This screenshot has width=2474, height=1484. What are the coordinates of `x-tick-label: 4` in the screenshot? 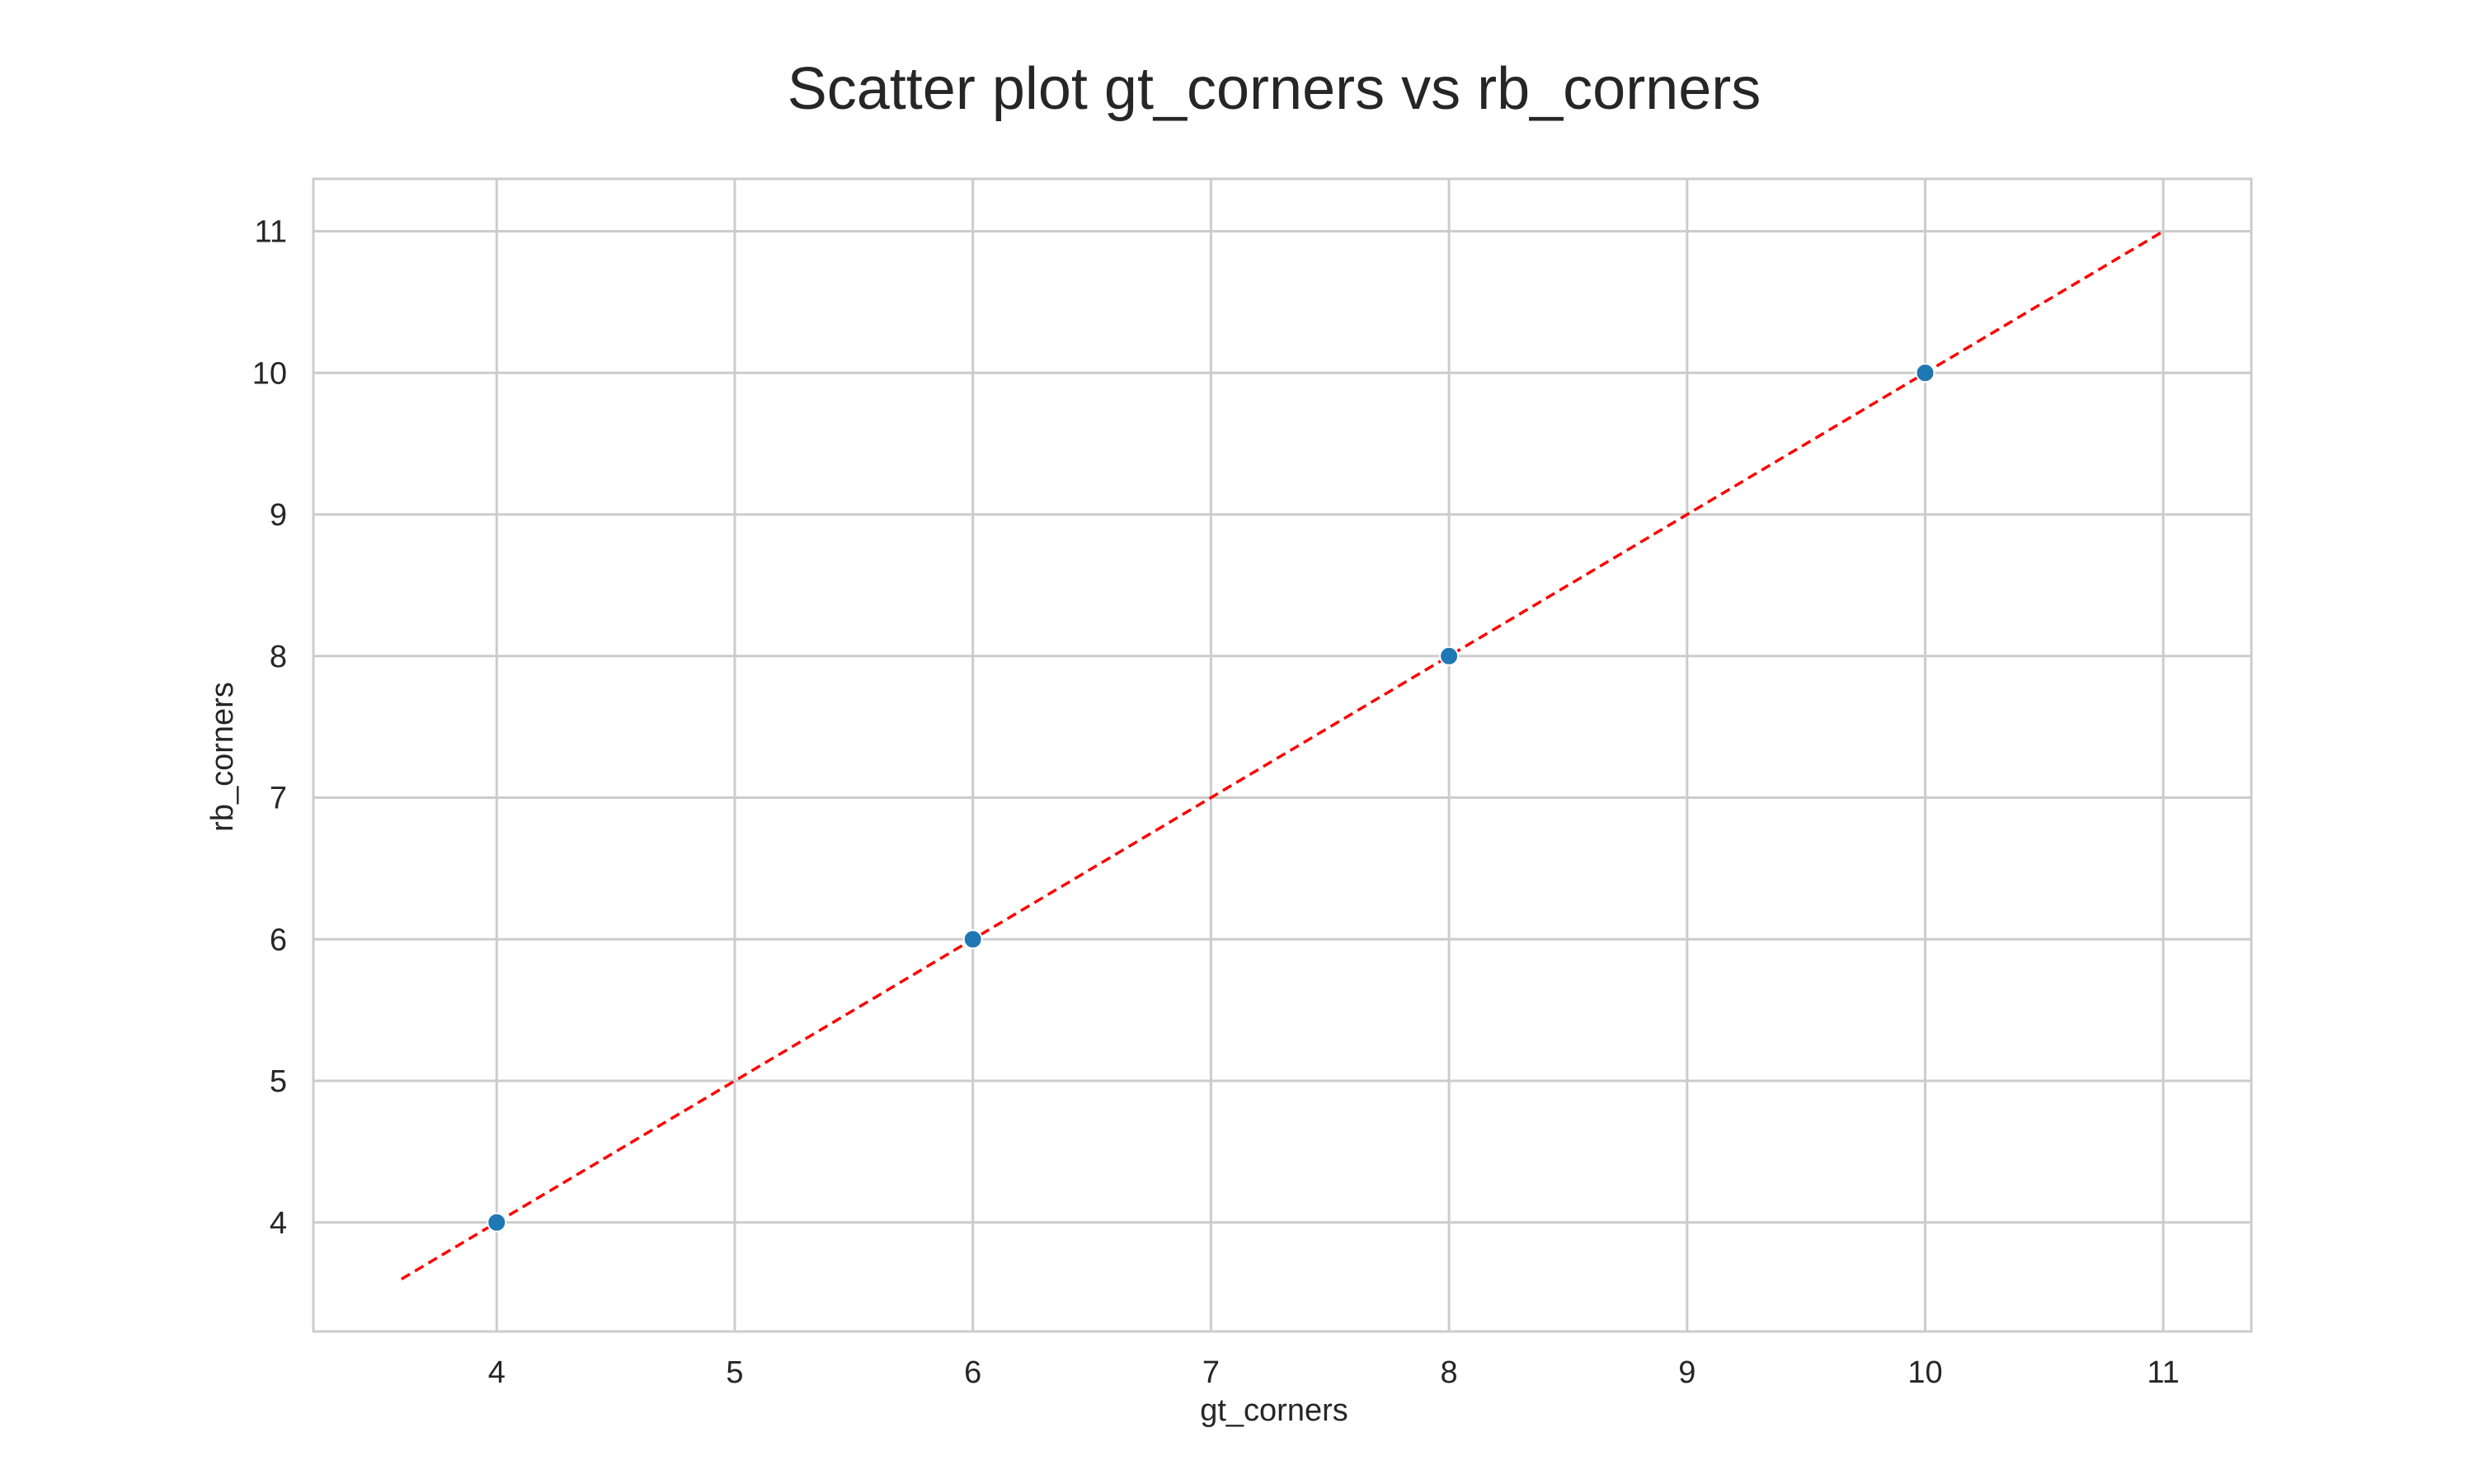 It's located at (497, 1372).